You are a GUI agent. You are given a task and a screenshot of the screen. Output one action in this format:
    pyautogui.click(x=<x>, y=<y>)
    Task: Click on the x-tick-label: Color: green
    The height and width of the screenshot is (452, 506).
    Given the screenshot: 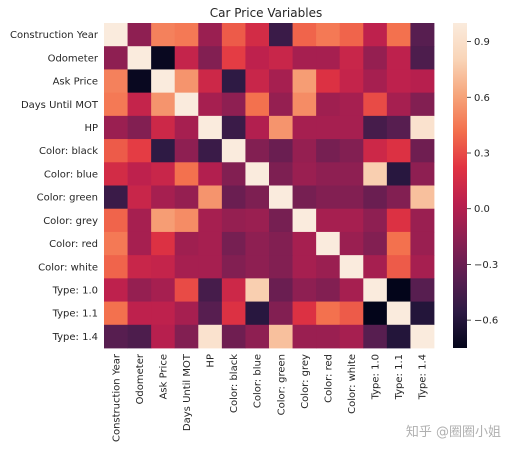 What is the action you would take?
    pyautogui.click(x=281, y=384)
    